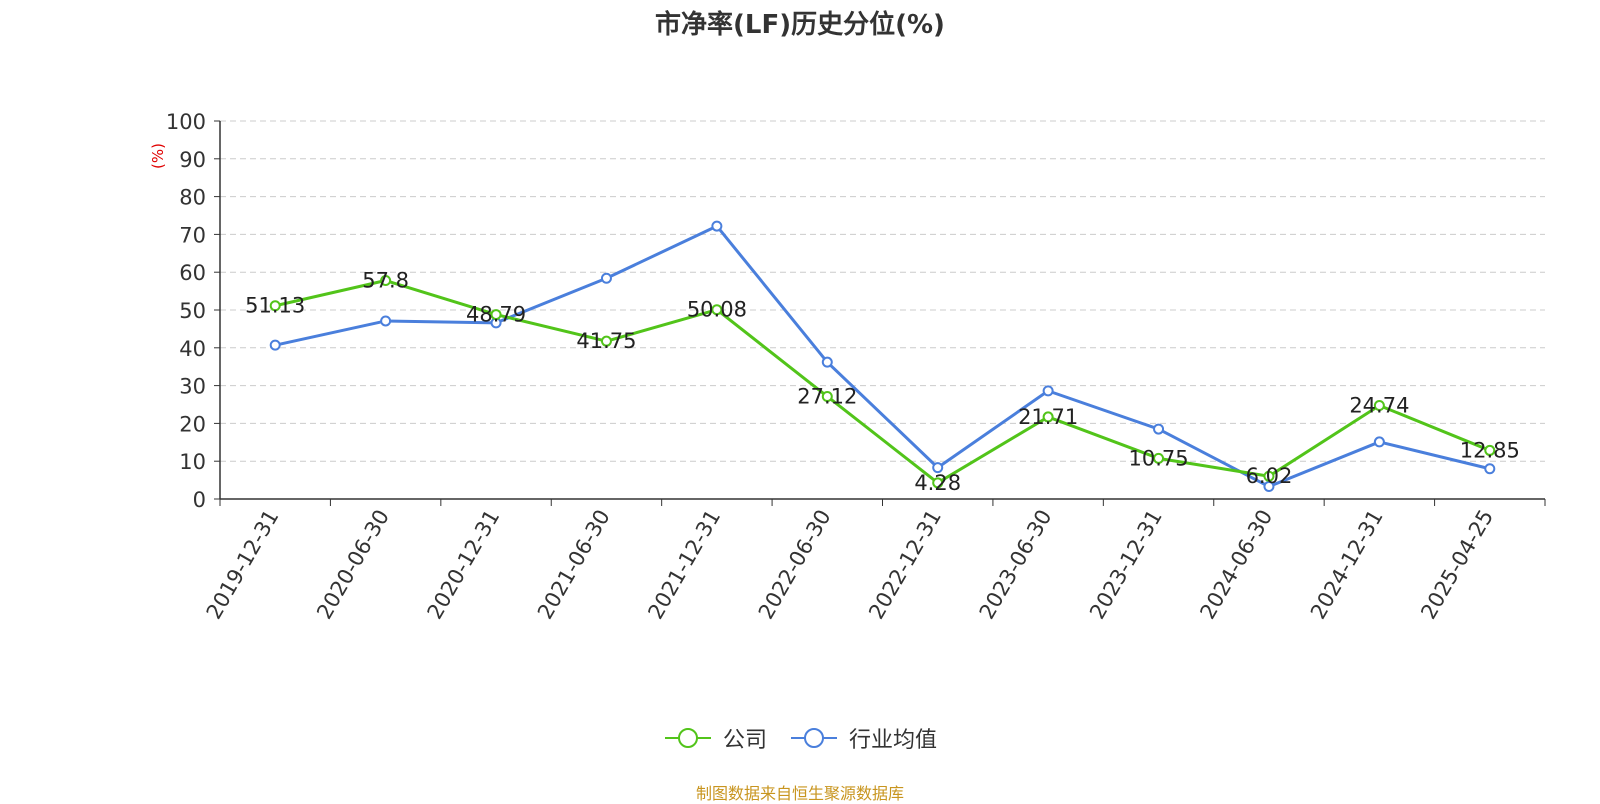 The height and width of the screenshot is (804, 1600). I want to click on x-tick-label: 2024-06-30, so click(1236, 565).